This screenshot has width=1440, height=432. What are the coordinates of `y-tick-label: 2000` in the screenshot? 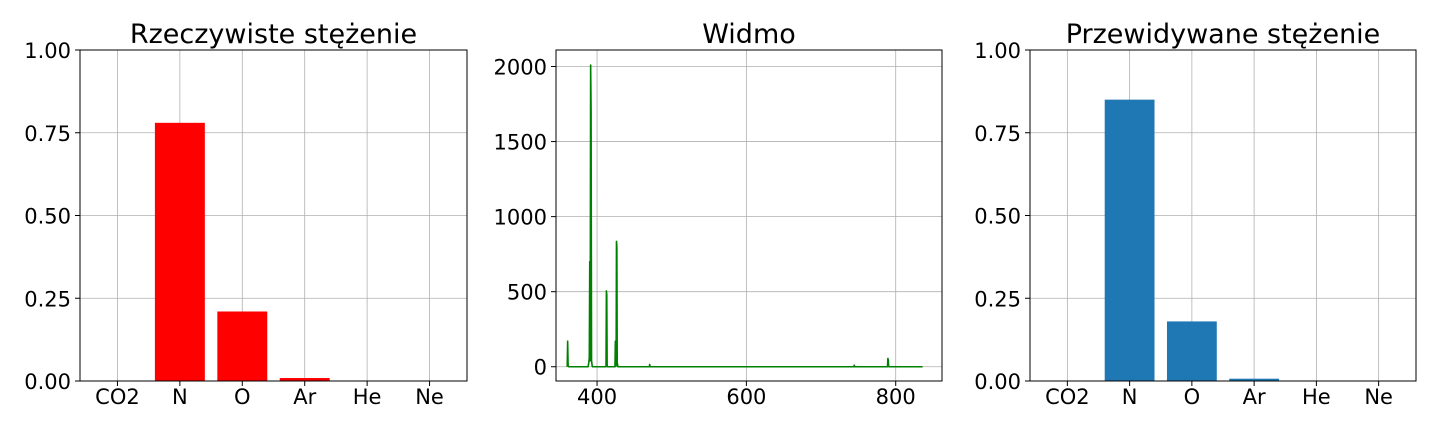 It's located at (520, 68).